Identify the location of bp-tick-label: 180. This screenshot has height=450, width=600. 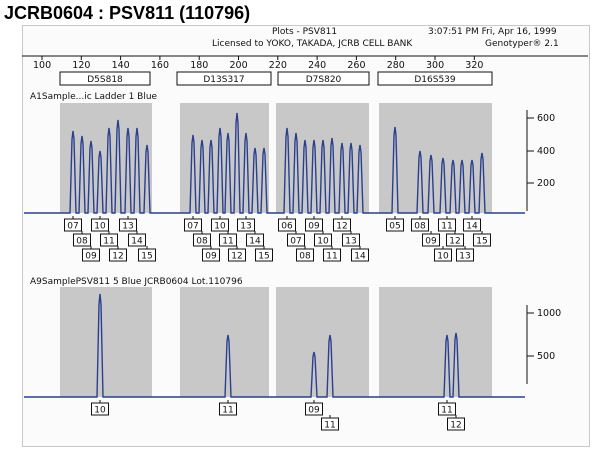
(199, 65).